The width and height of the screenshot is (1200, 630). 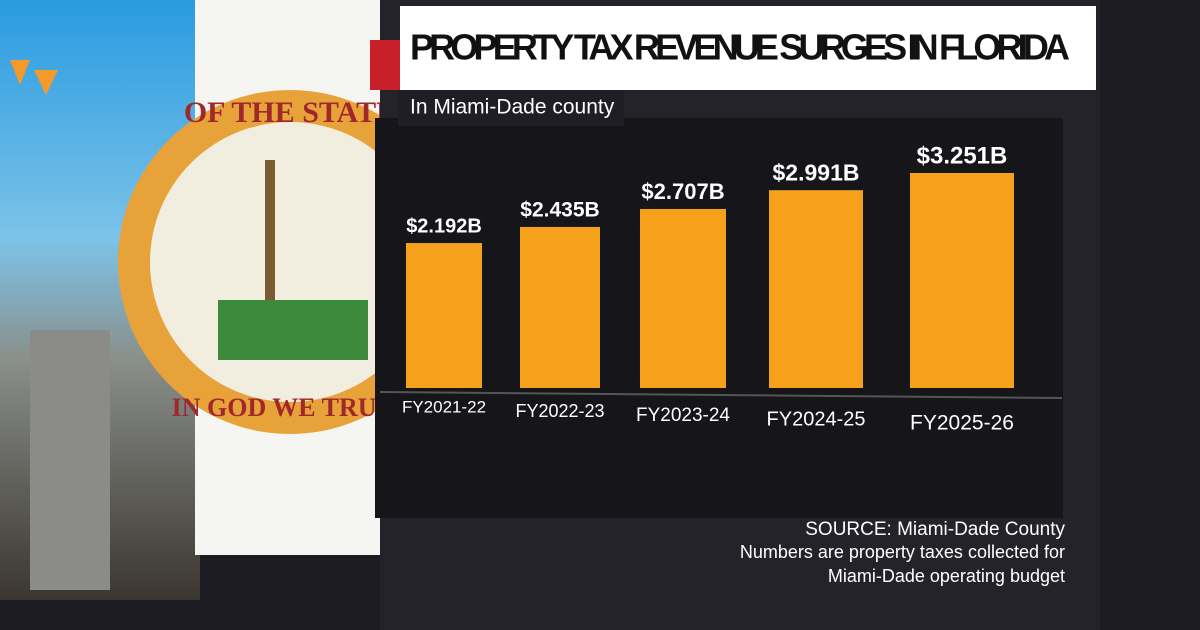 I want to click on building, so click(x=70, y=460).